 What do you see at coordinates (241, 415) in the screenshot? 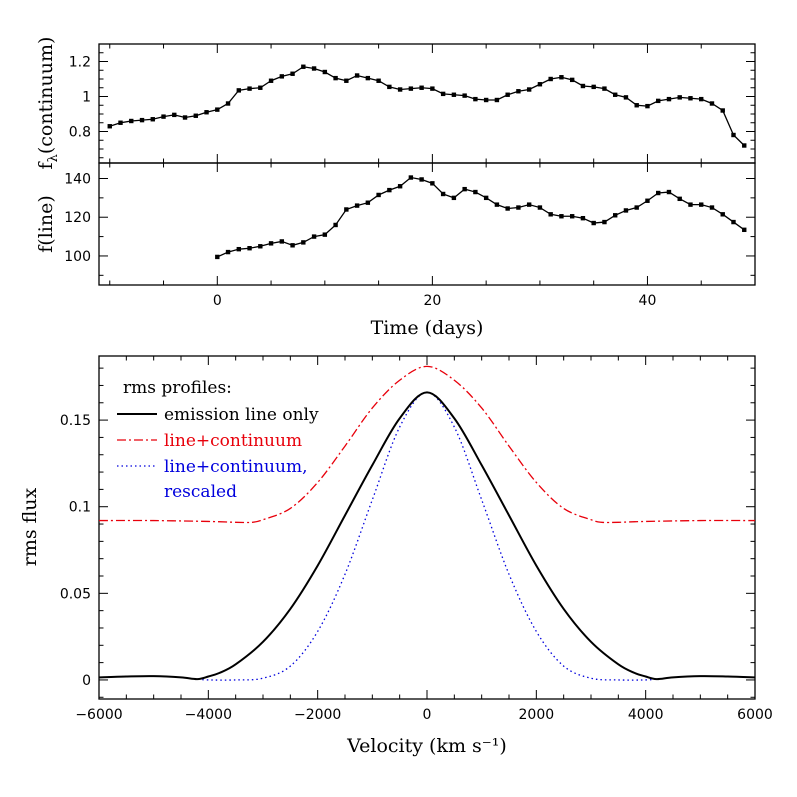
I see `legend-label-emission-line: emission line only` at bounding box center [241, 415].